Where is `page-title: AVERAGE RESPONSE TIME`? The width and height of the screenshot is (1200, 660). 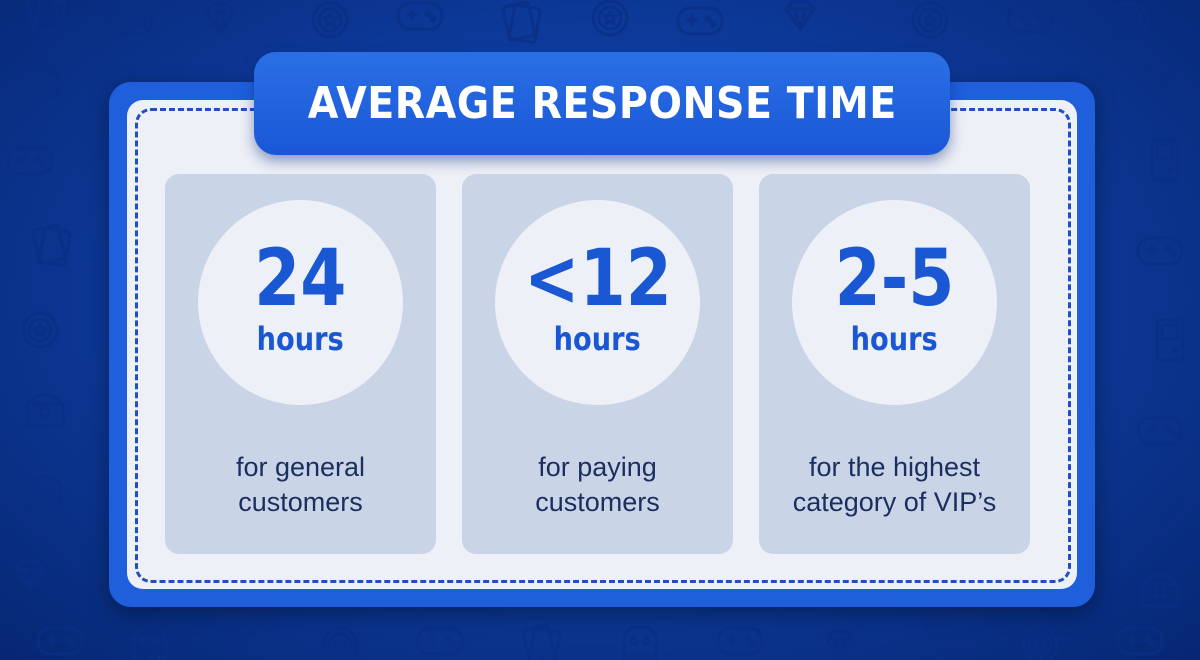
page-title: AVERAGE RESPONSE TIME is located at coordinates (602, 103).